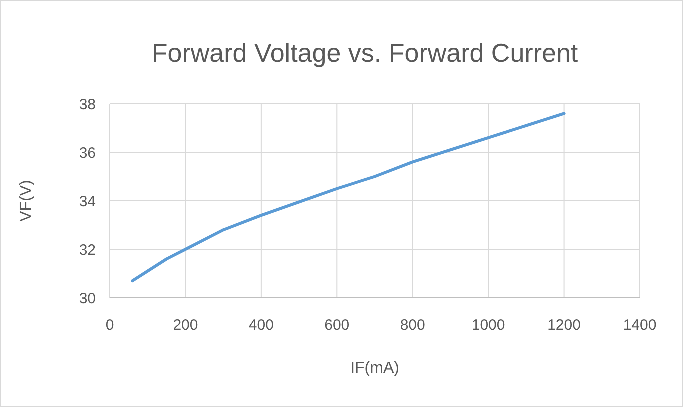 This screenshot has width=683, height=407. What do you see at coordinates (640, 325) in the screenshot?
I see `x-tick-label: 1400` at bounding box center [640, 325].